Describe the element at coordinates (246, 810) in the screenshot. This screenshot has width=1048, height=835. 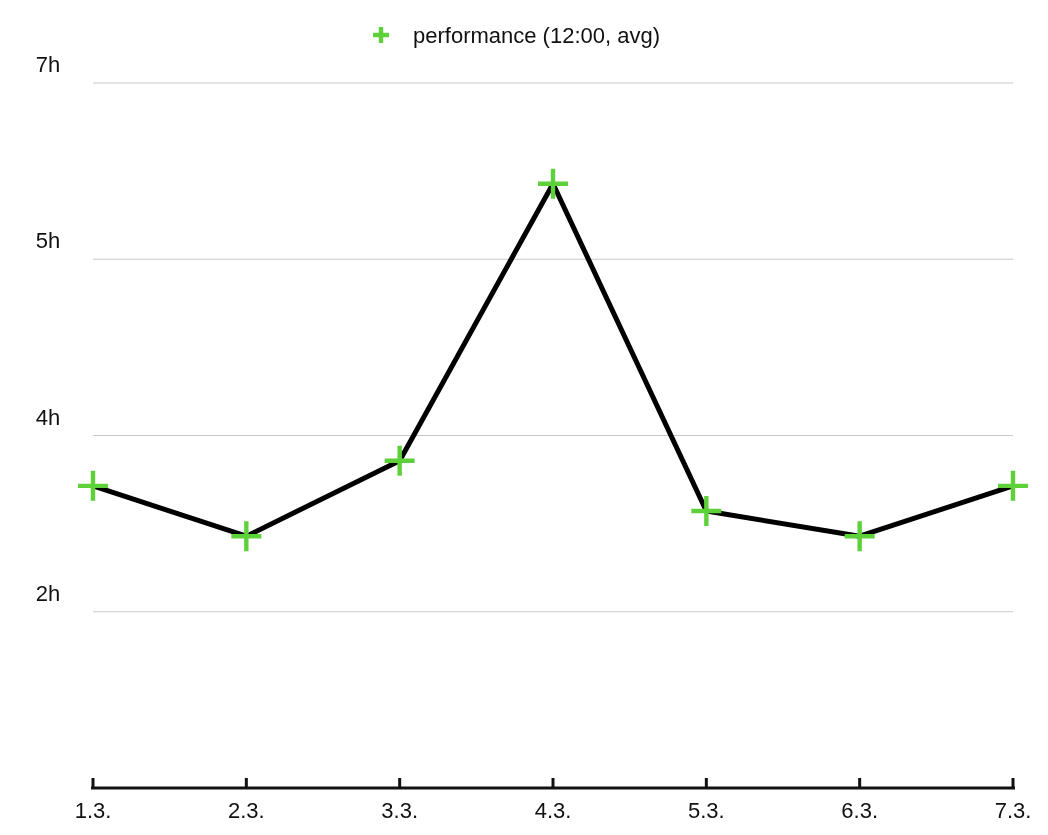
I see `x-tick-label: 2.3.` at that location.